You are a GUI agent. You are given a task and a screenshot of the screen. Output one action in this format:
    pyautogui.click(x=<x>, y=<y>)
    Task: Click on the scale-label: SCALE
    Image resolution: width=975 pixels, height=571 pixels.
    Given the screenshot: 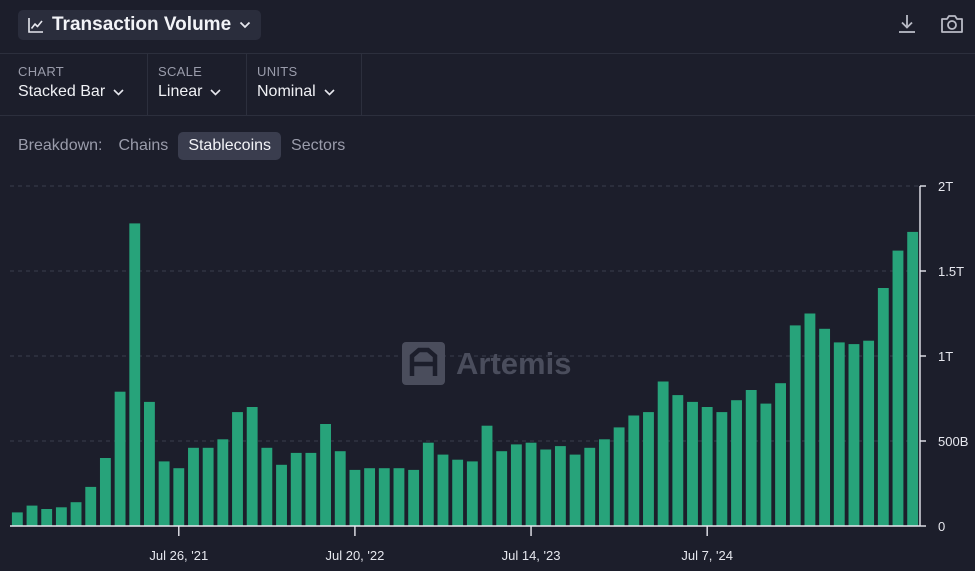 What is the action you would take?
    pyautogui.click(x=180, y=71)
    